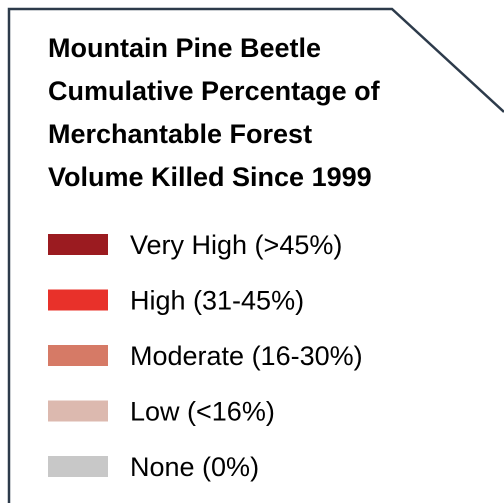  I want to click on legend-label: Low (<16%), so click(202, 412).